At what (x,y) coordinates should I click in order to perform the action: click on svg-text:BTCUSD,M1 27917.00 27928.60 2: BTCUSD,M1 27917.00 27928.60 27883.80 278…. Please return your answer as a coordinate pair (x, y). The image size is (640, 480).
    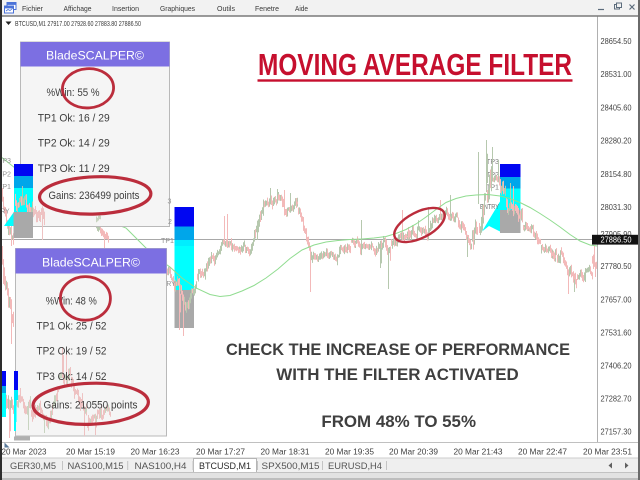
    Looking at the image, I should click on (78, 23).